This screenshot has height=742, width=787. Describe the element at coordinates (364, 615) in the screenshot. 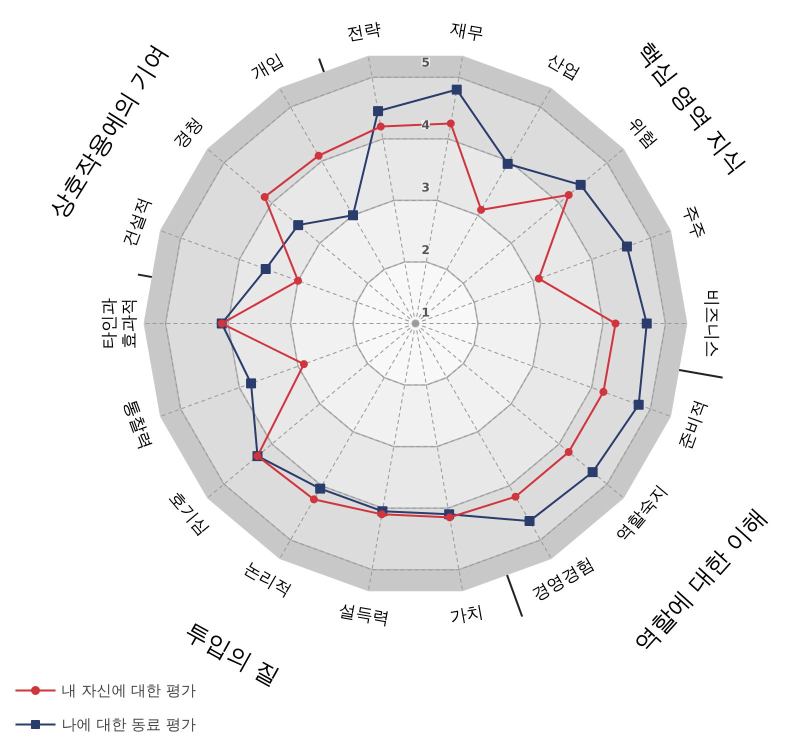

I see `spoke-label: 설득력` at that location.